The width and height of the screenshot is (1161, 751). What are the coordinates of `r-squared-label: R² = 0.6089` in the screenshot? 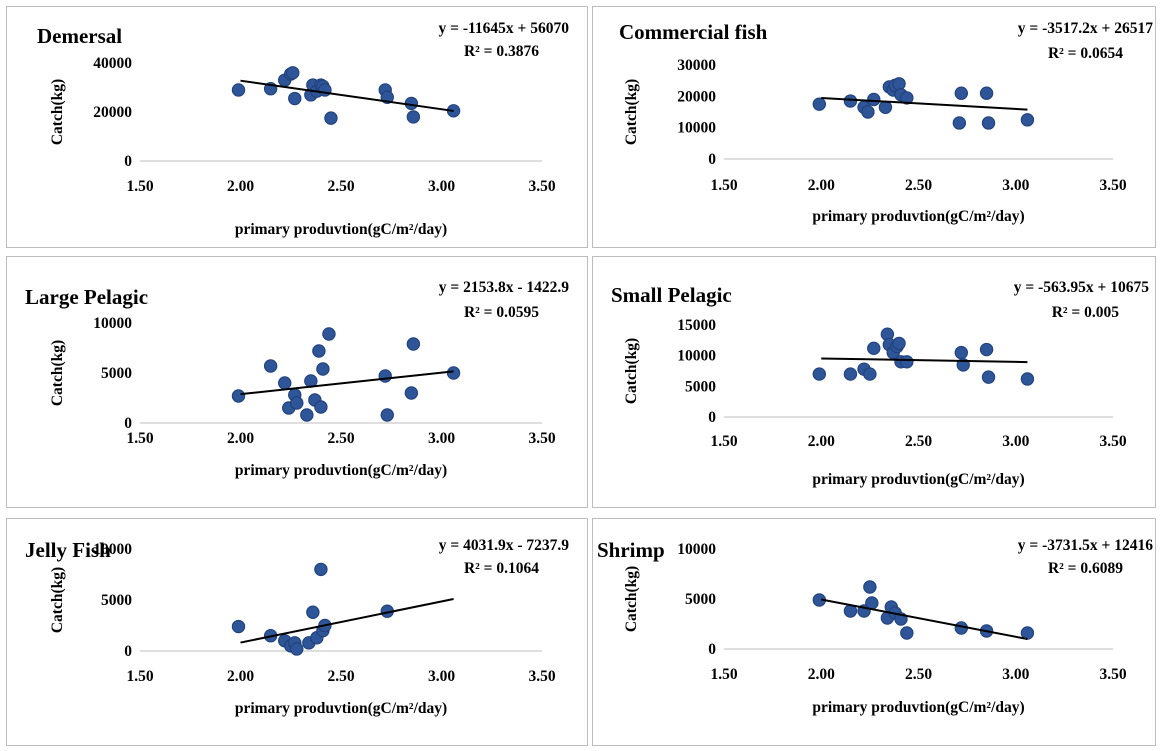 It's located at (1085, 568).